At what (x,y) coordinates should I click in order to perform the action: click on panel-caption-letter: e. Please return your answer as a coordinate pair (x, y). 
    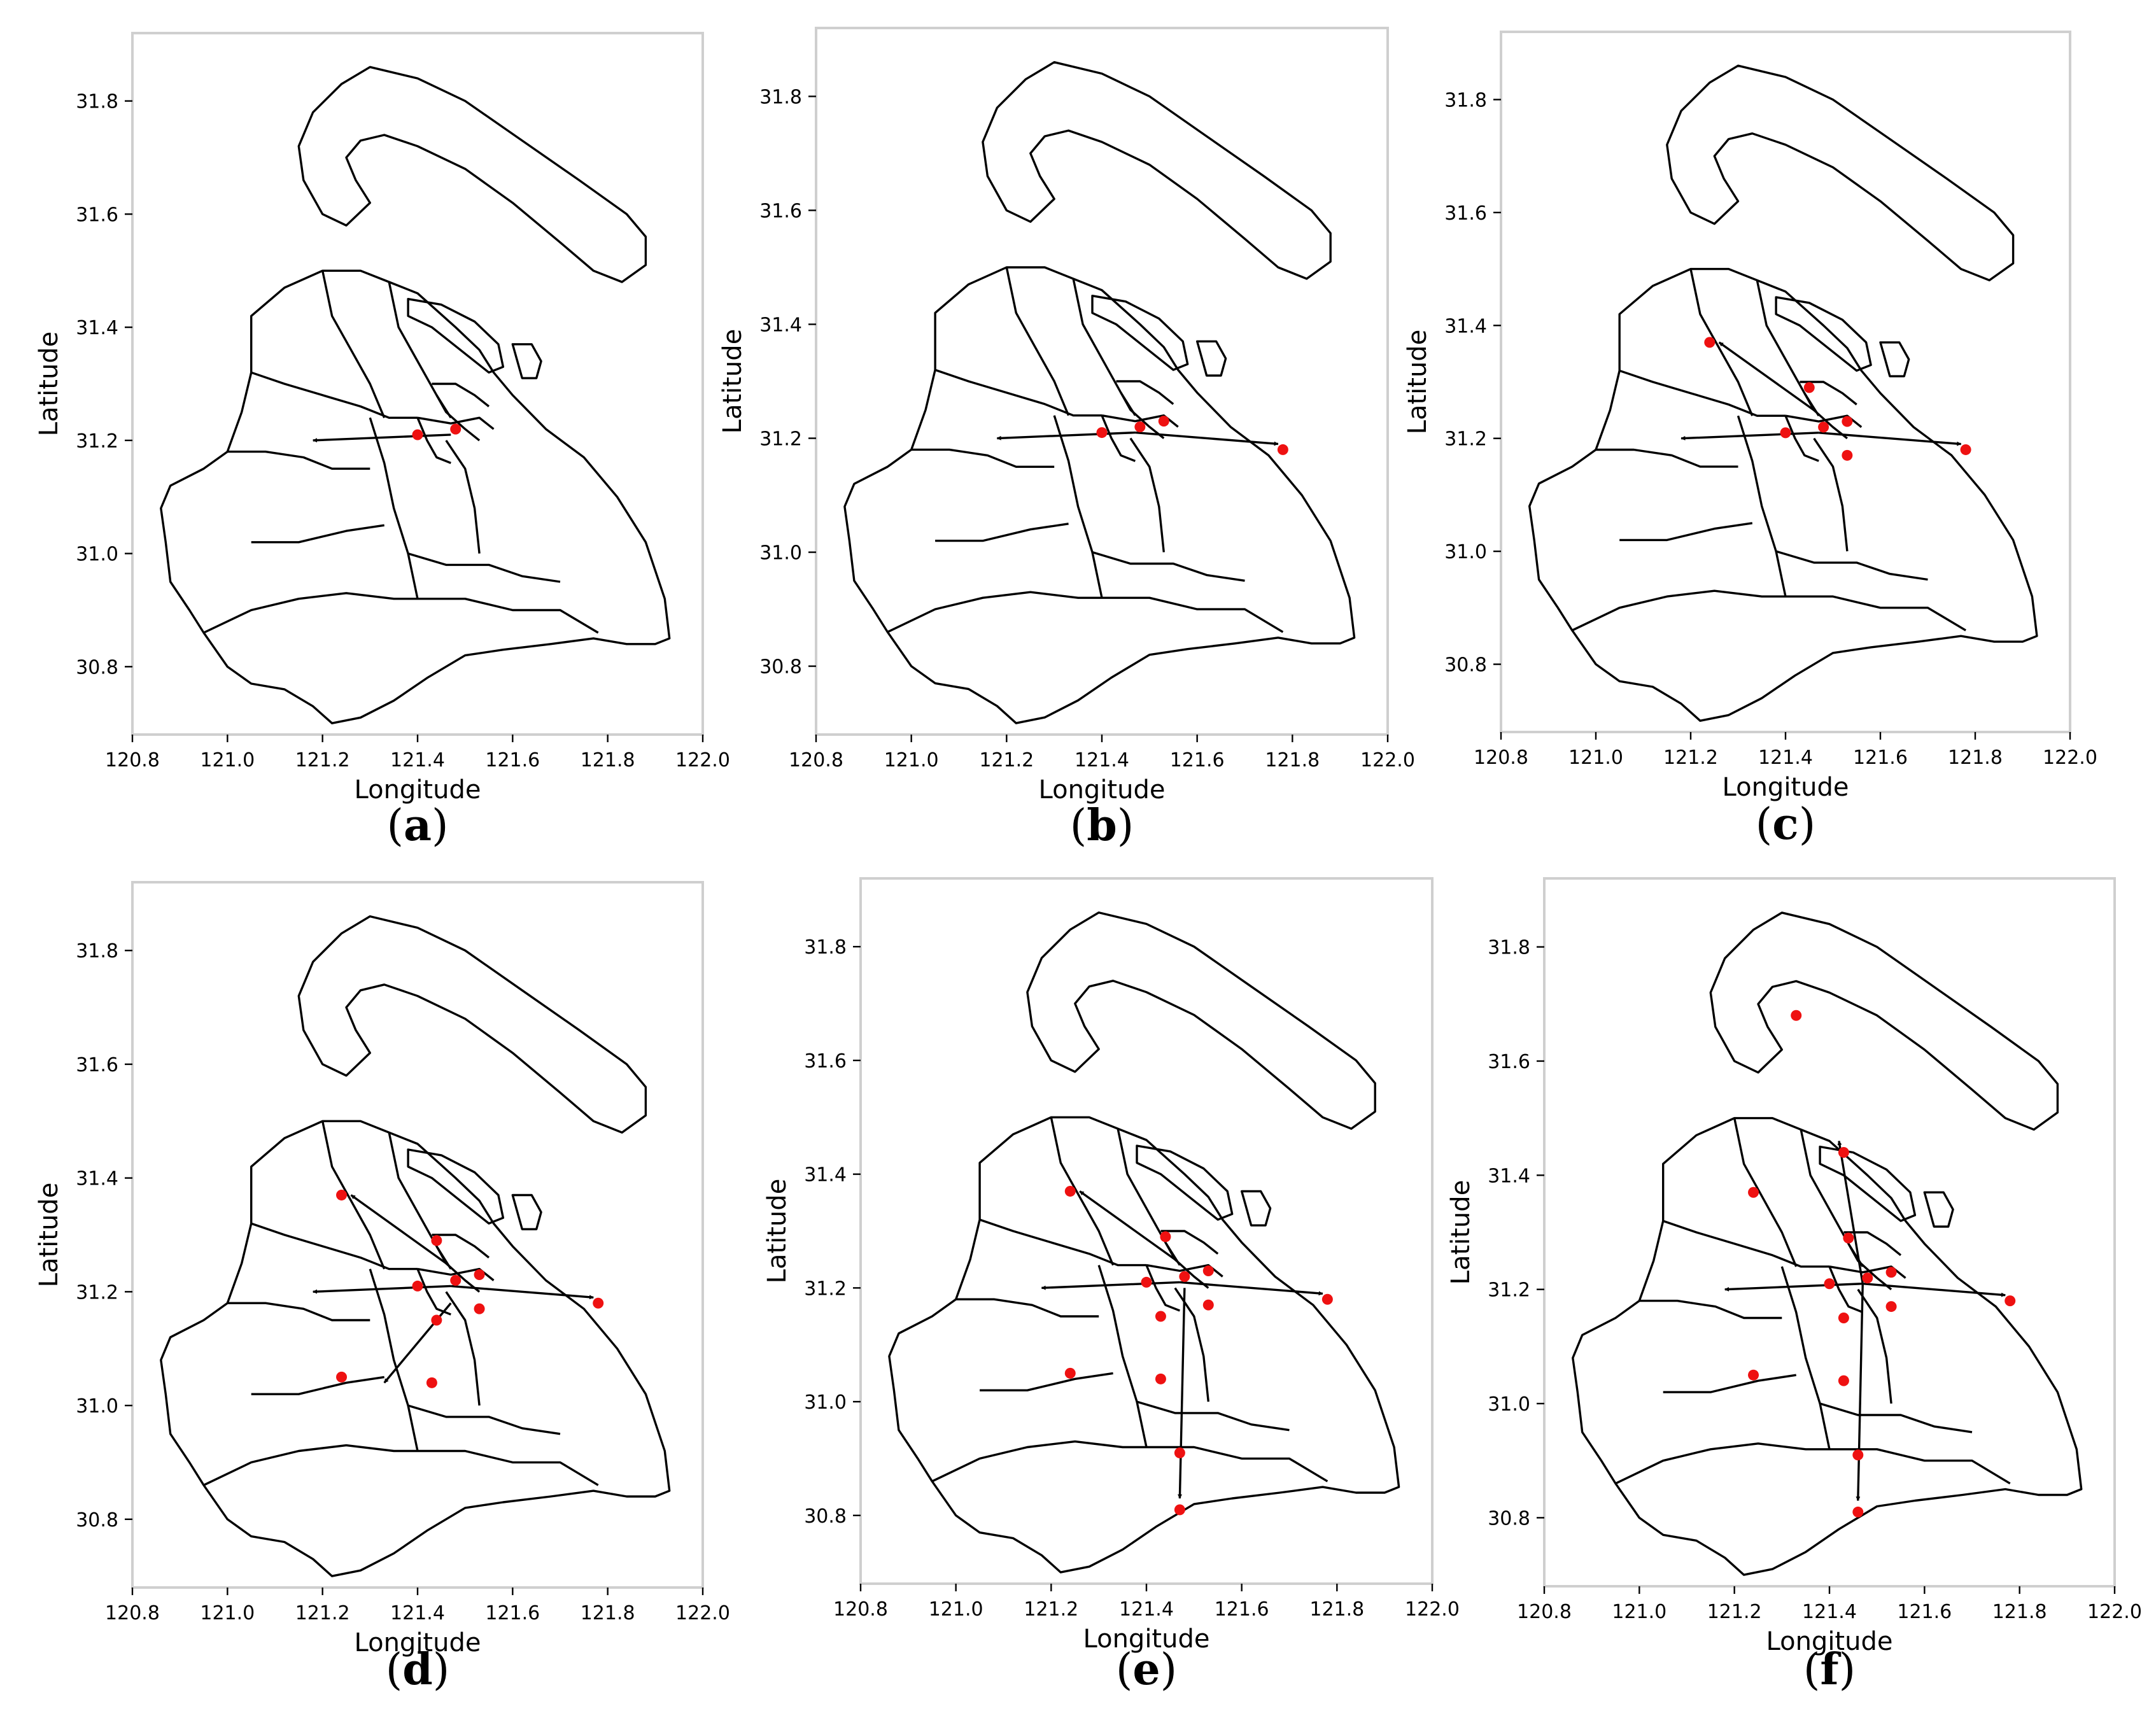
    Looking at the image, I should click on (1146, 1669).